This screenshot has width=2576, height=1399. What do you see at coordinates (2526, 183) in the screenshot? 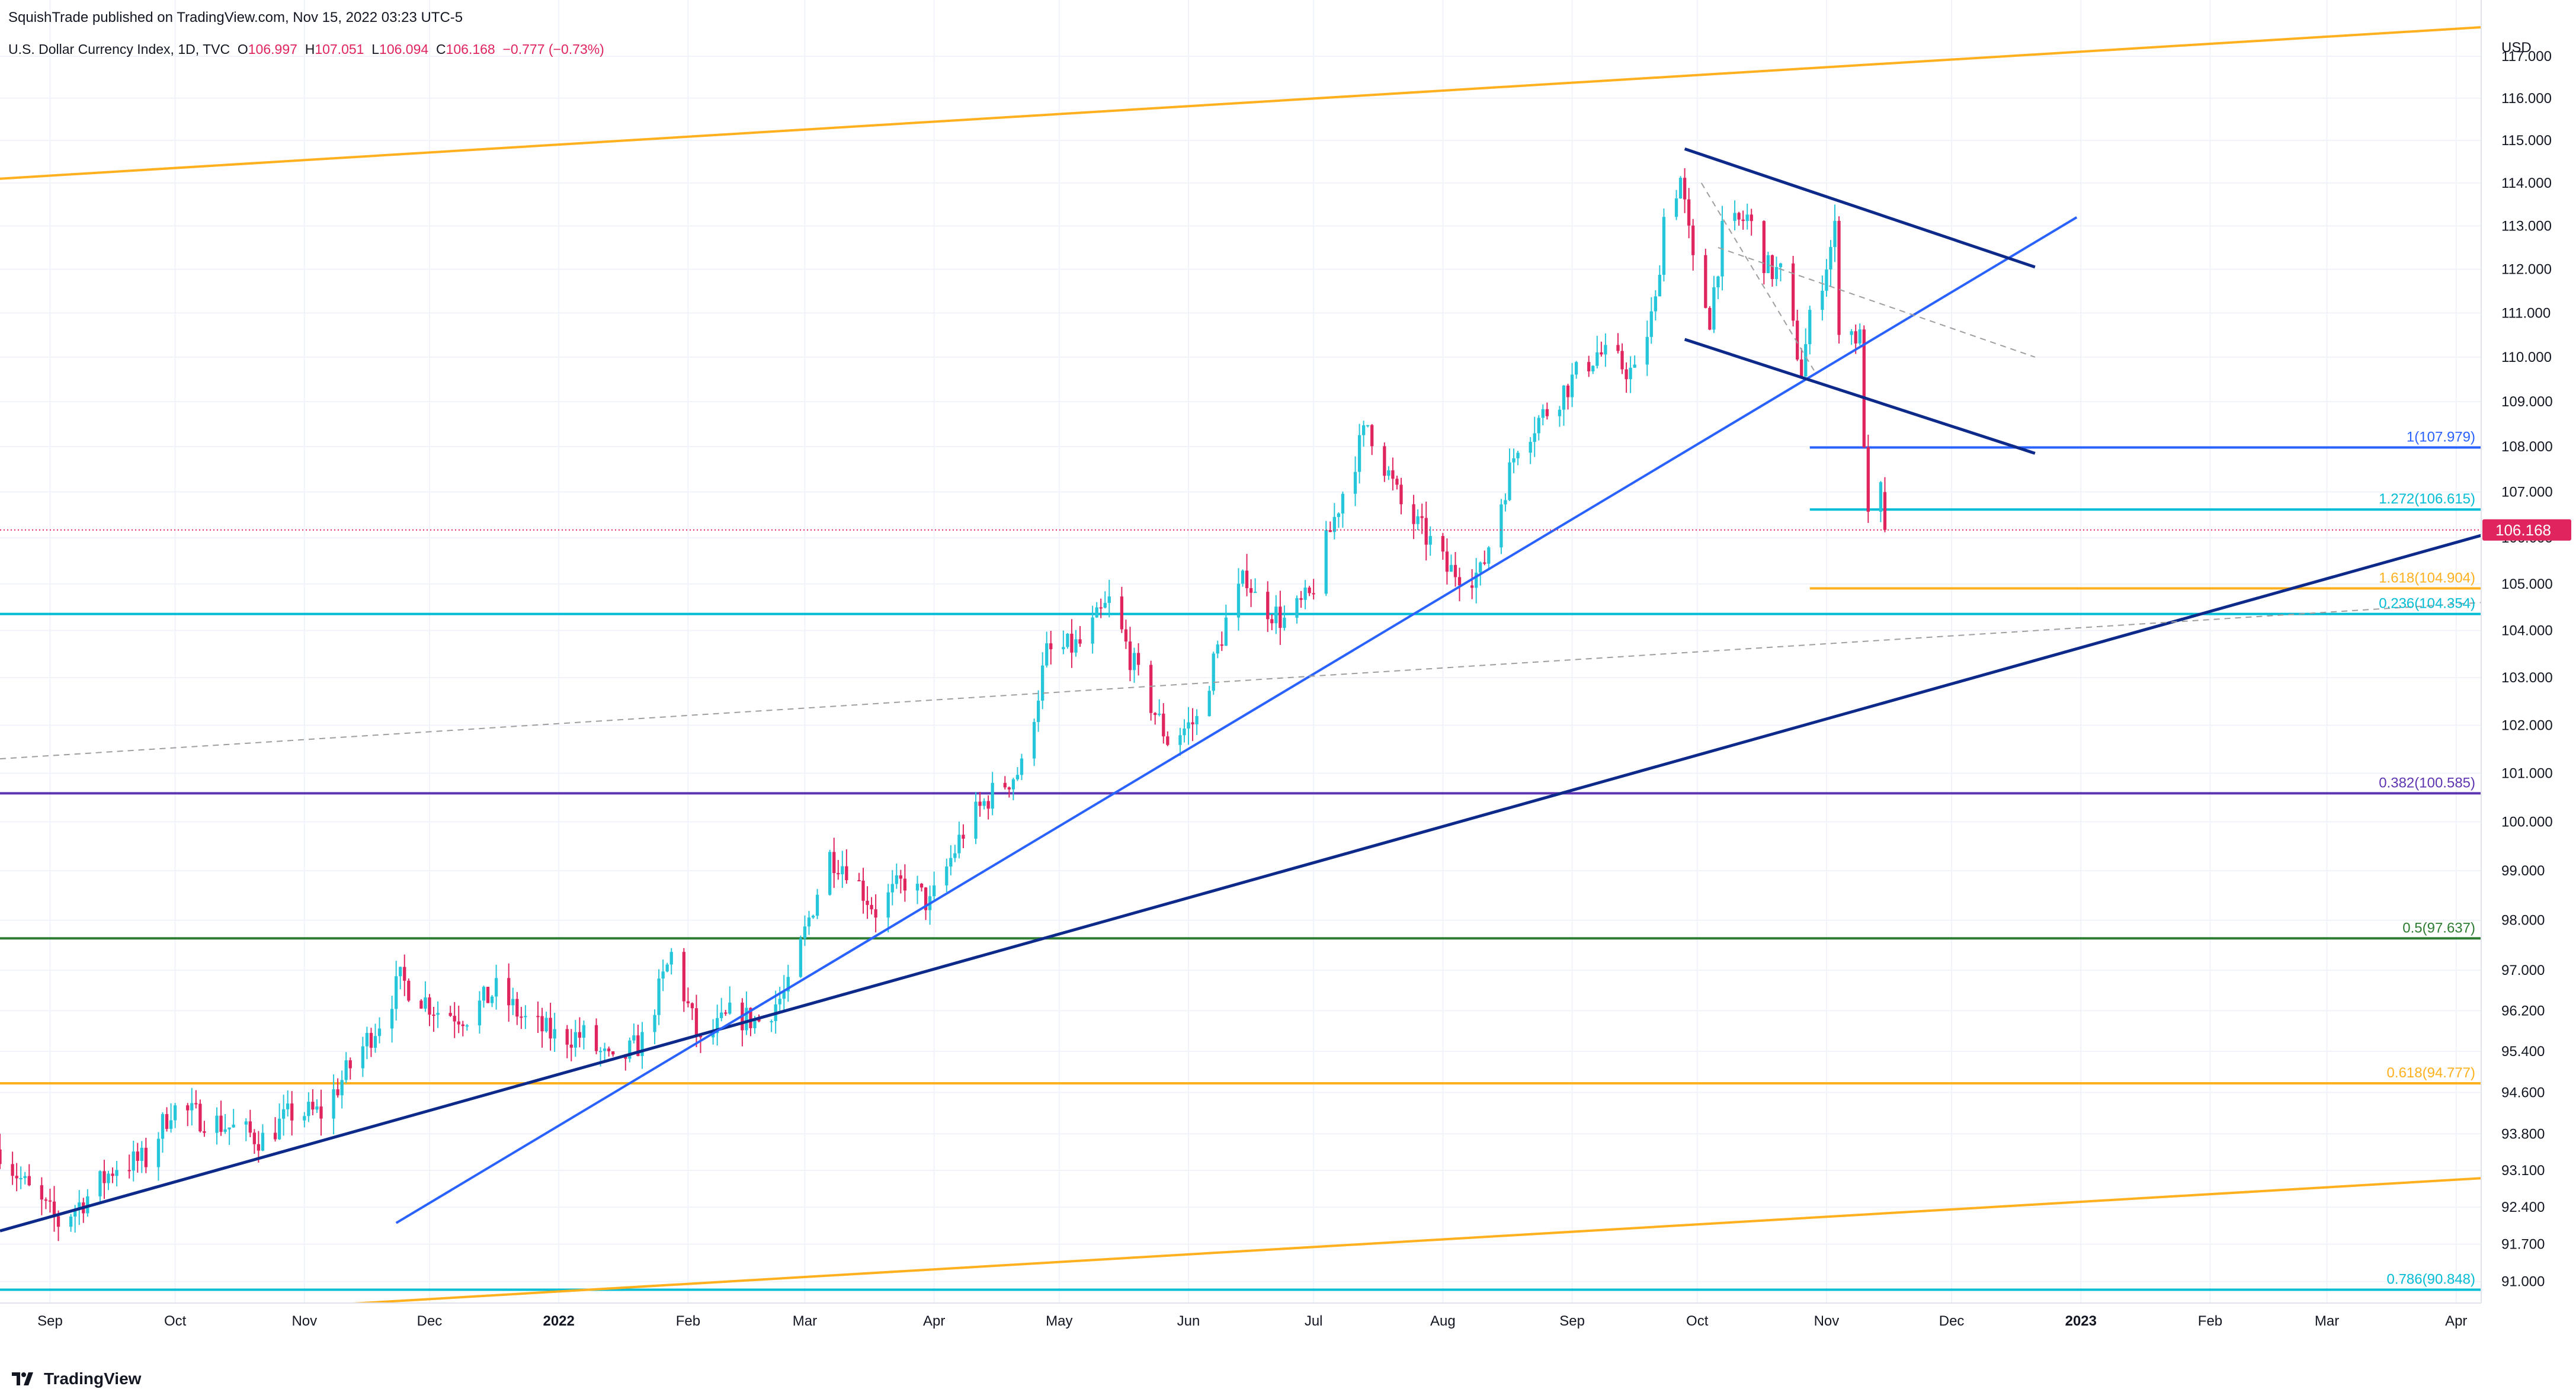
I see `price-tick-label: 114.000` at bounding box center [2526, 183].